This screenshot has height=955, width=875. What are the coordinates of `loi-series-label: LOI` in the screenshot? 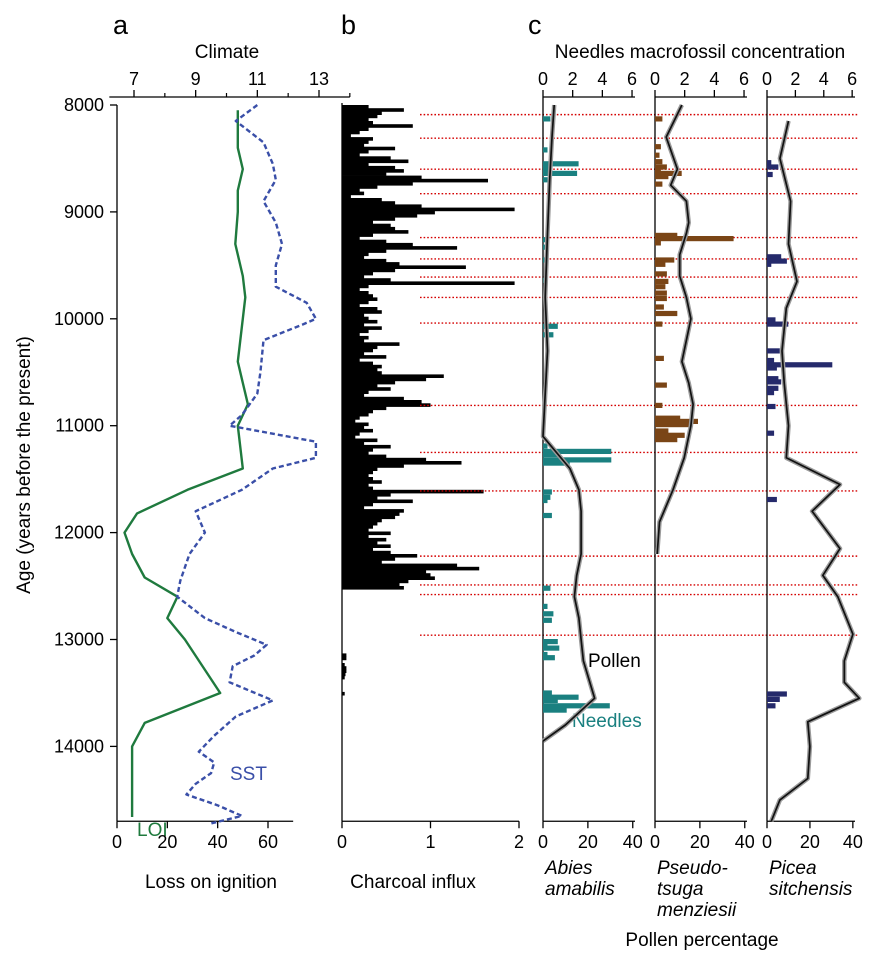 It's located at (152, 830).